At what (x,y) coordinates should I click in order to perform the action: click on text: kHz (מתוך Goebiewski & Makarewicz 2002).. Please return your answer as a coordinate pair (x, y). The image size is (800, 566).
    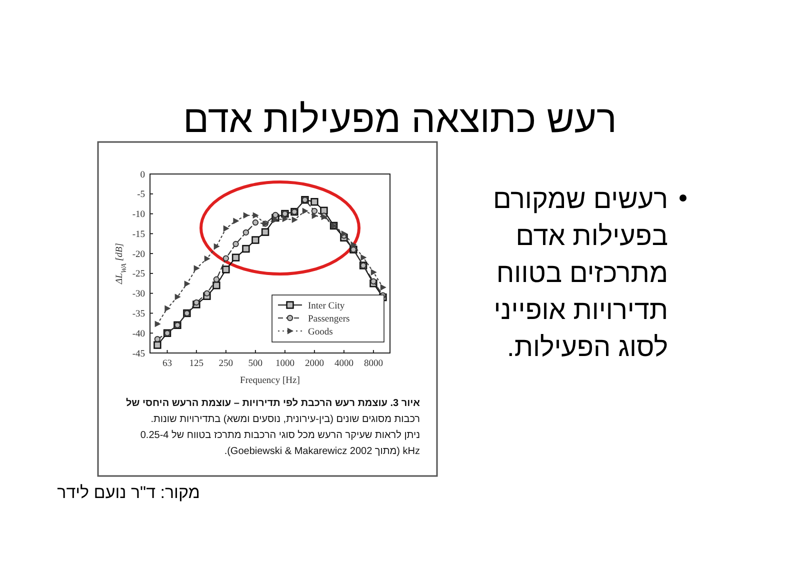
    Looking at the image, I should click on (322, 451).